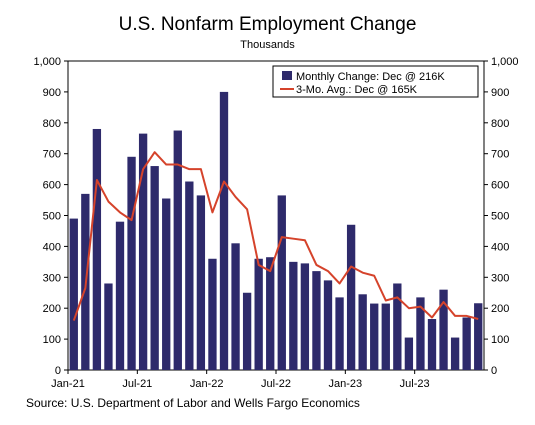 The image size is (535, 425). What do you see at coordinates (52, 247) in the screenshot?
I see `y-tick-label-left: 400` at bounding box center [52, 247].